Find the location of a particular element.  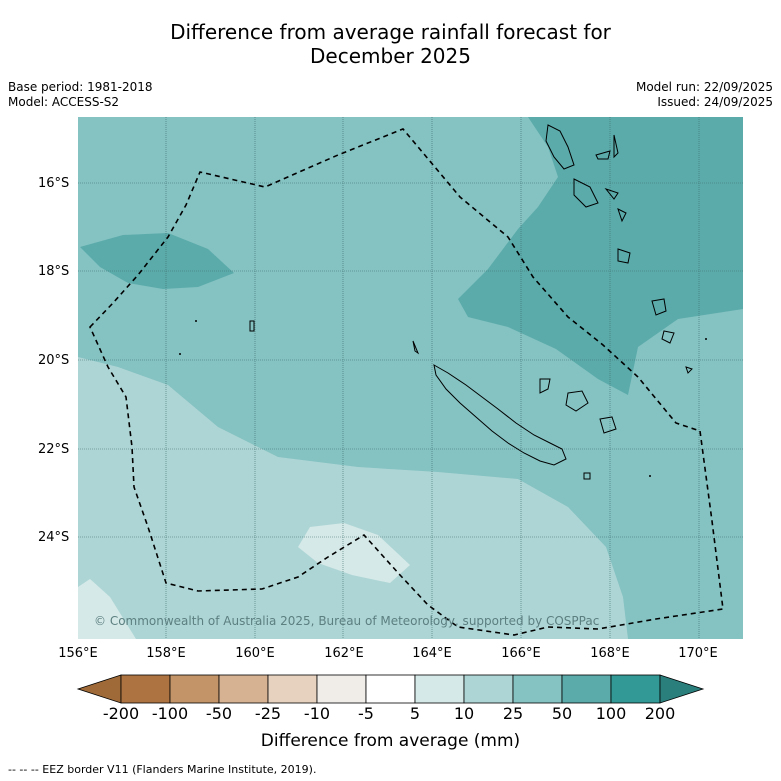

tanna-island is located at coordinates (668, 337).